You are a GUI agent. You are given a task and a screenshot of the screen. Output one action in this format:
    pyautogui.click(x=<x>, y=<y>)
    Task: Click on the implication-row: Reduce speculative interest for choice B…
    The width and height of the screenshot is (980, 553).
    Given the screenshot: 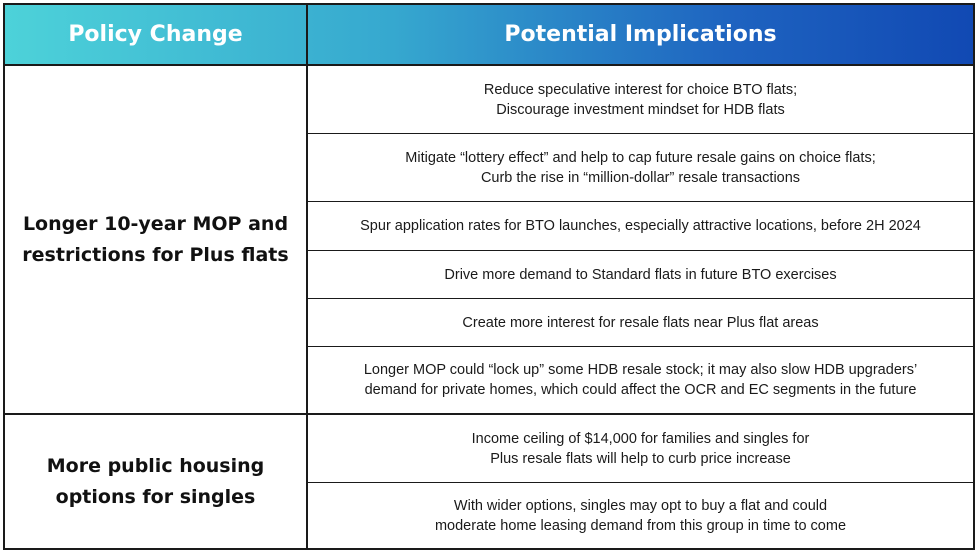 What is the action you would take?
    pyautogui.click(x=640, y=100)
    